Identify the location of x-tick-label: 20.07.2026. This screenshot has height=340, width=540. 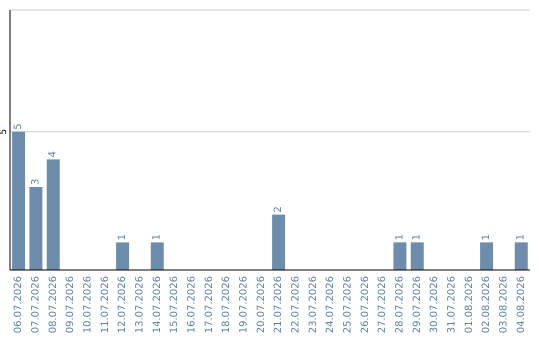
(261, 305).